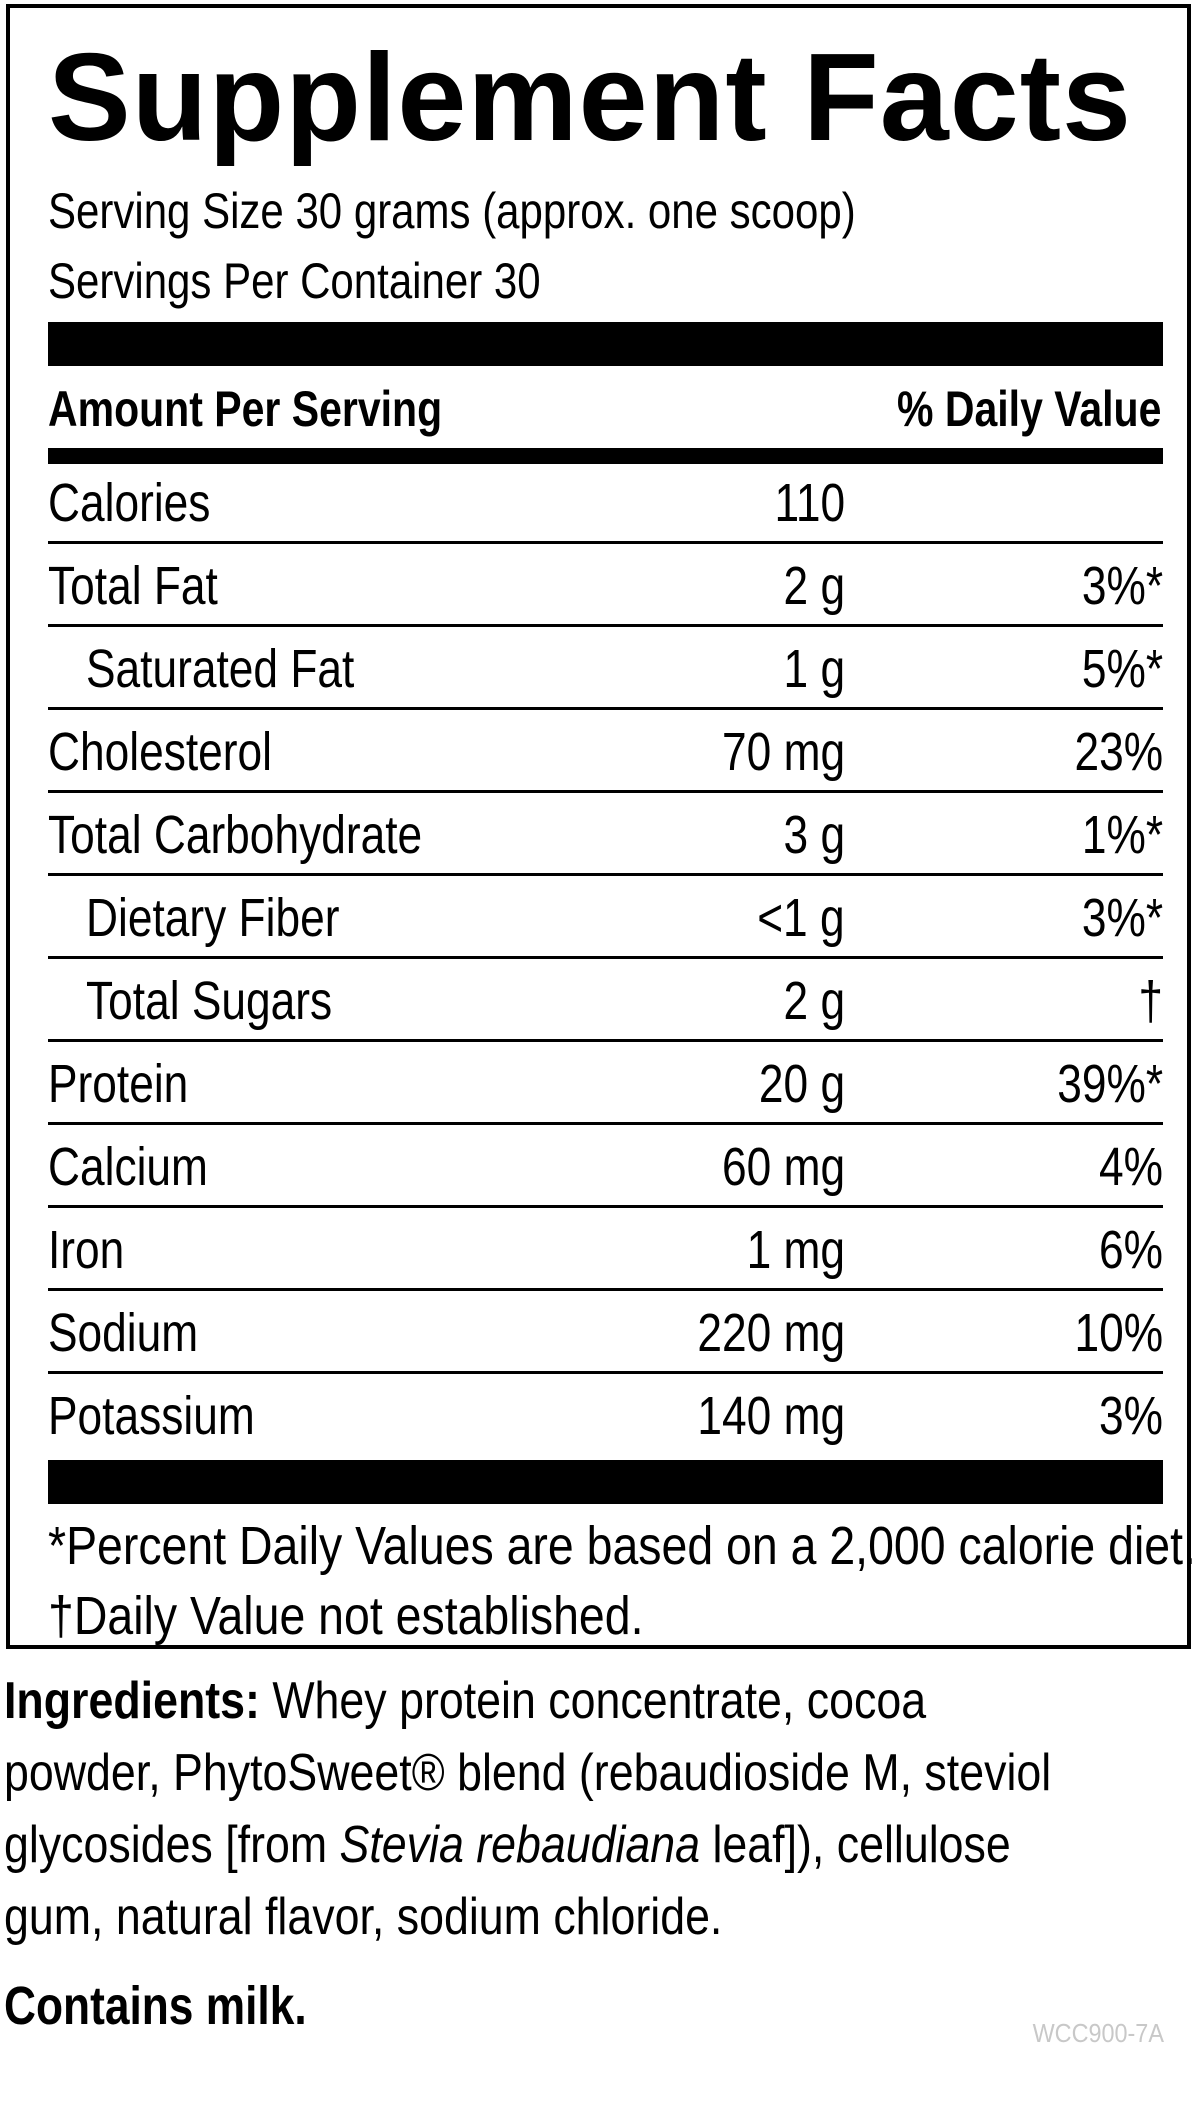  I want to click on nutrient-amount: <1 g, so click(801, 918).